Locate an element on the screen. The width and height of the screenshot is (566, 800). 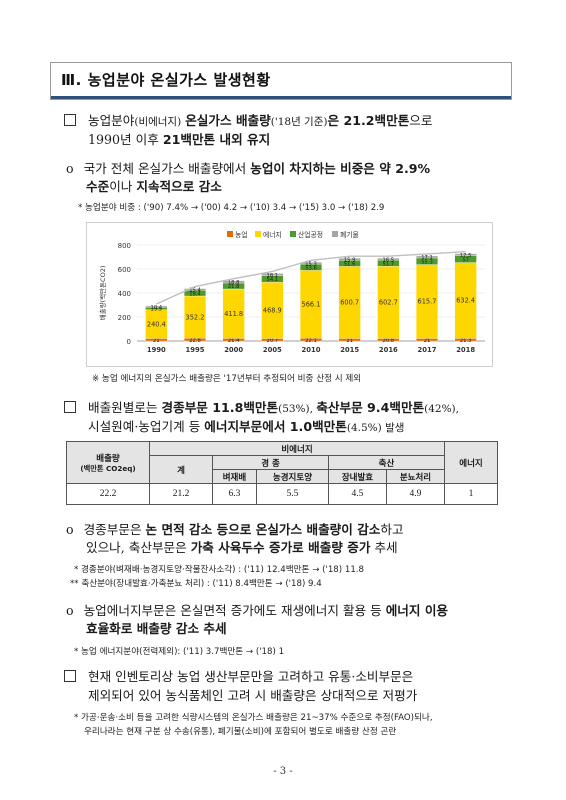
data-label: 22.1 is located at coordinates (311, 341).